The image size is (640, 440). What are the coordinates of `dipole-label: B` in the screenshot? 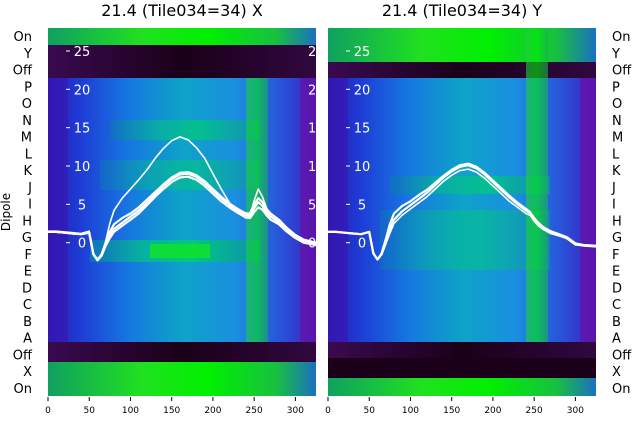 It's located at (616, 322).